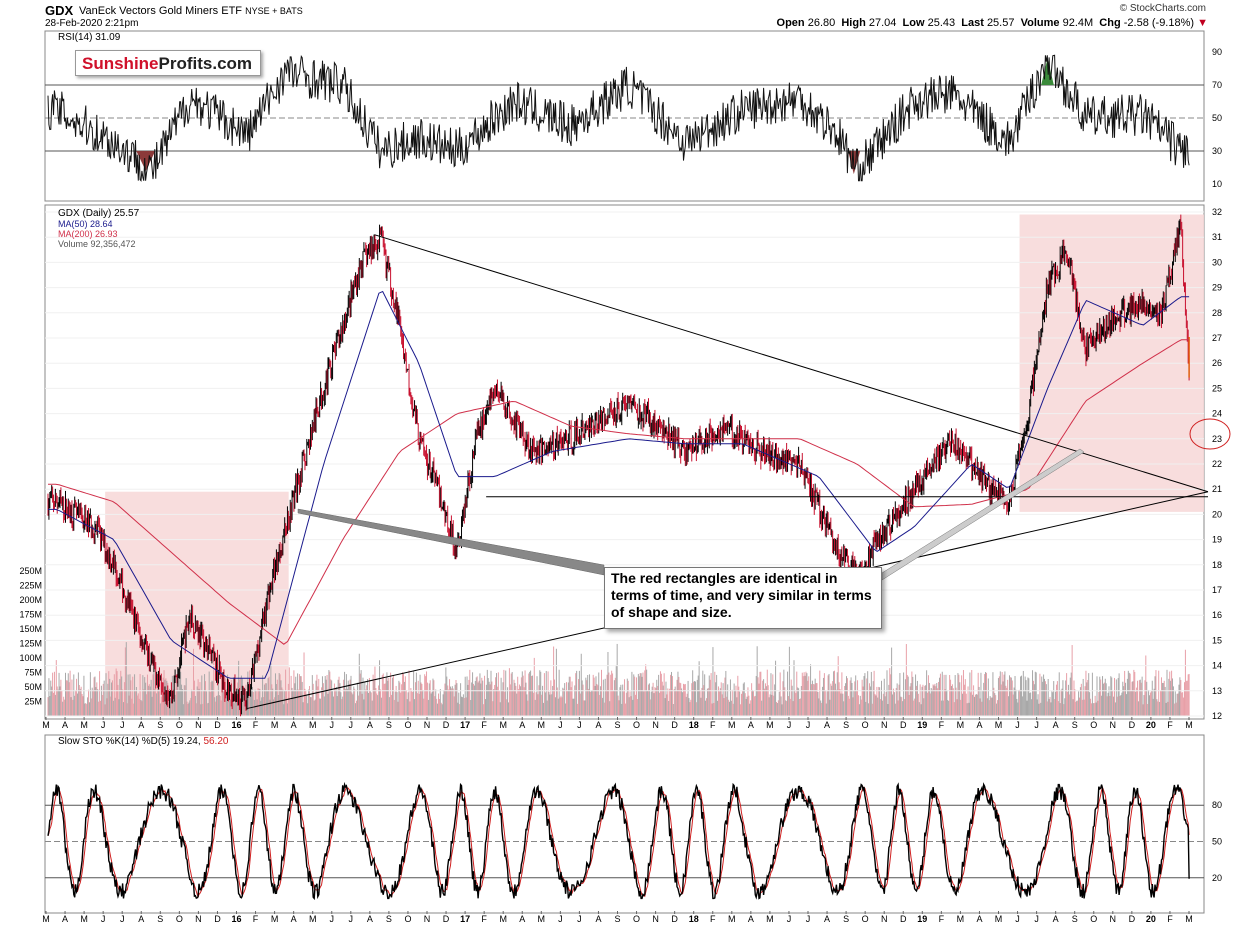  I want to click on volume-tick-label: 125M, so click(30, 644).